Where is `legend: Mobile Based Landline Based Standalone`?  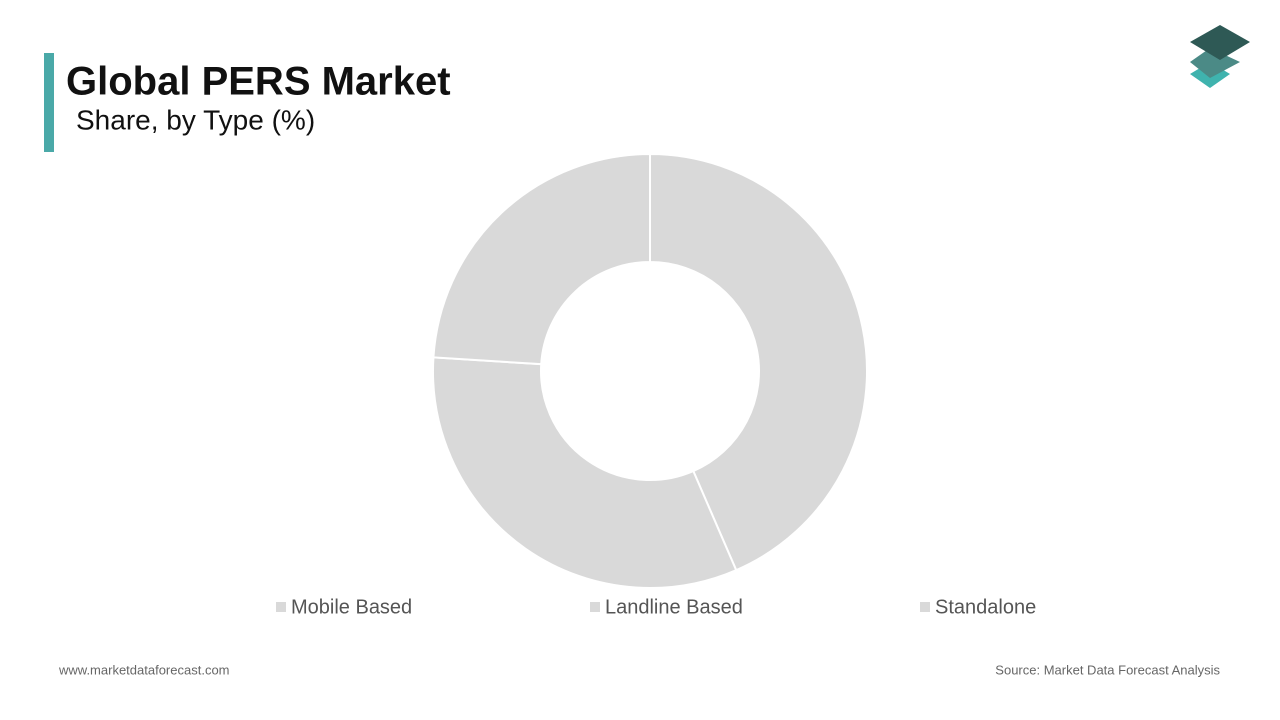 legend: Mobile Based Landline Based Standalone is located at coordinates (656, 607).